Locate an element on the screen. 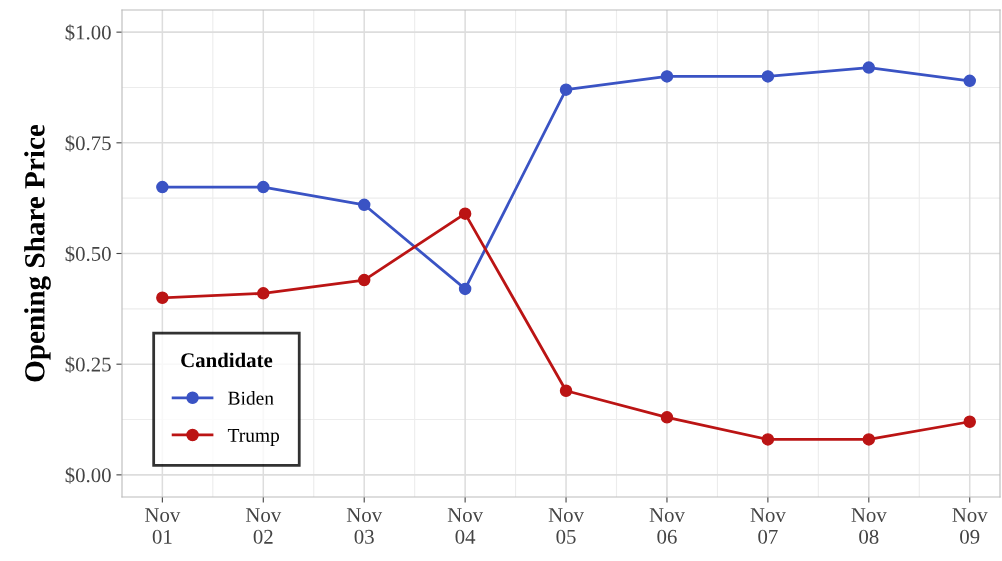 Image resolution: width=1002 pixels, height=561 pixels. x-tick-label: Nov 01 is located at coordinates (163, 526).